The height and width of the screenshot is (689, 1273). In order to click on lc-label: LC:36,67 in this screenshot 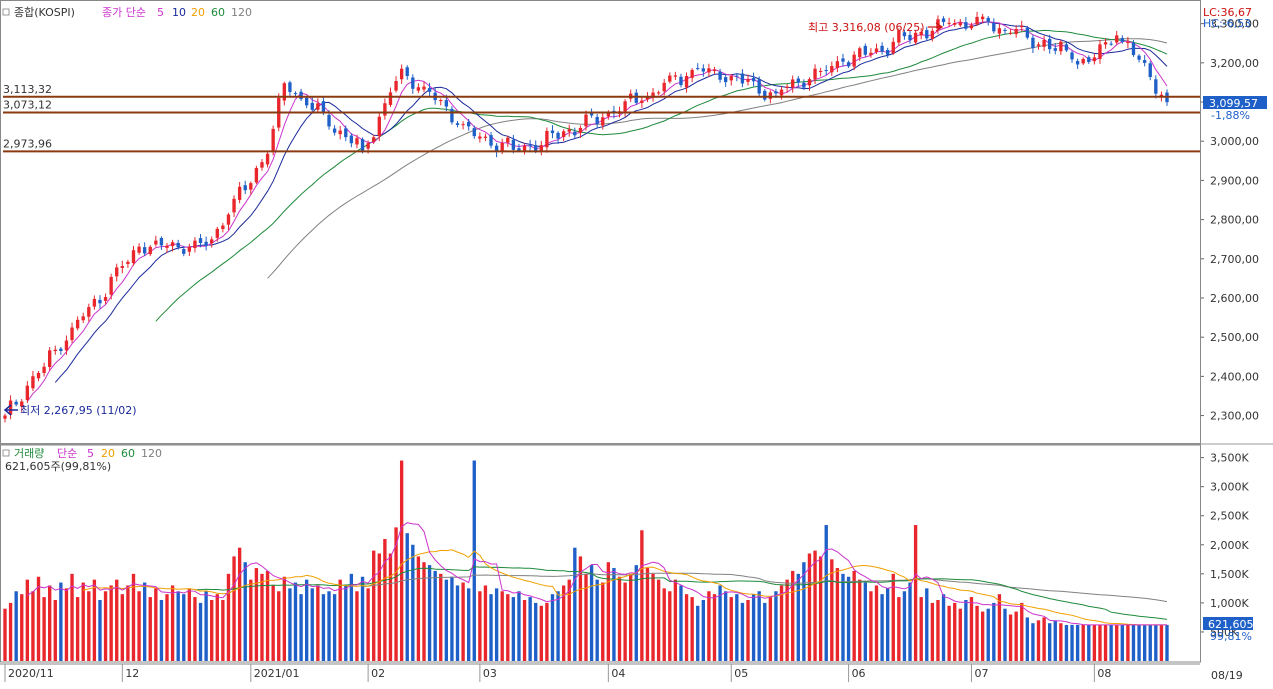, I will do `click(1227, 12)`.